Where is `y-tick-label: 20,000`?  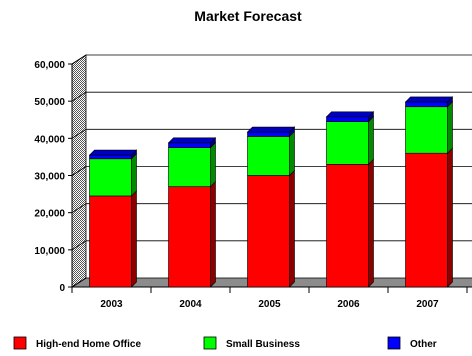 y-tick-label: 20,000 is located at coordinates (49, 214).